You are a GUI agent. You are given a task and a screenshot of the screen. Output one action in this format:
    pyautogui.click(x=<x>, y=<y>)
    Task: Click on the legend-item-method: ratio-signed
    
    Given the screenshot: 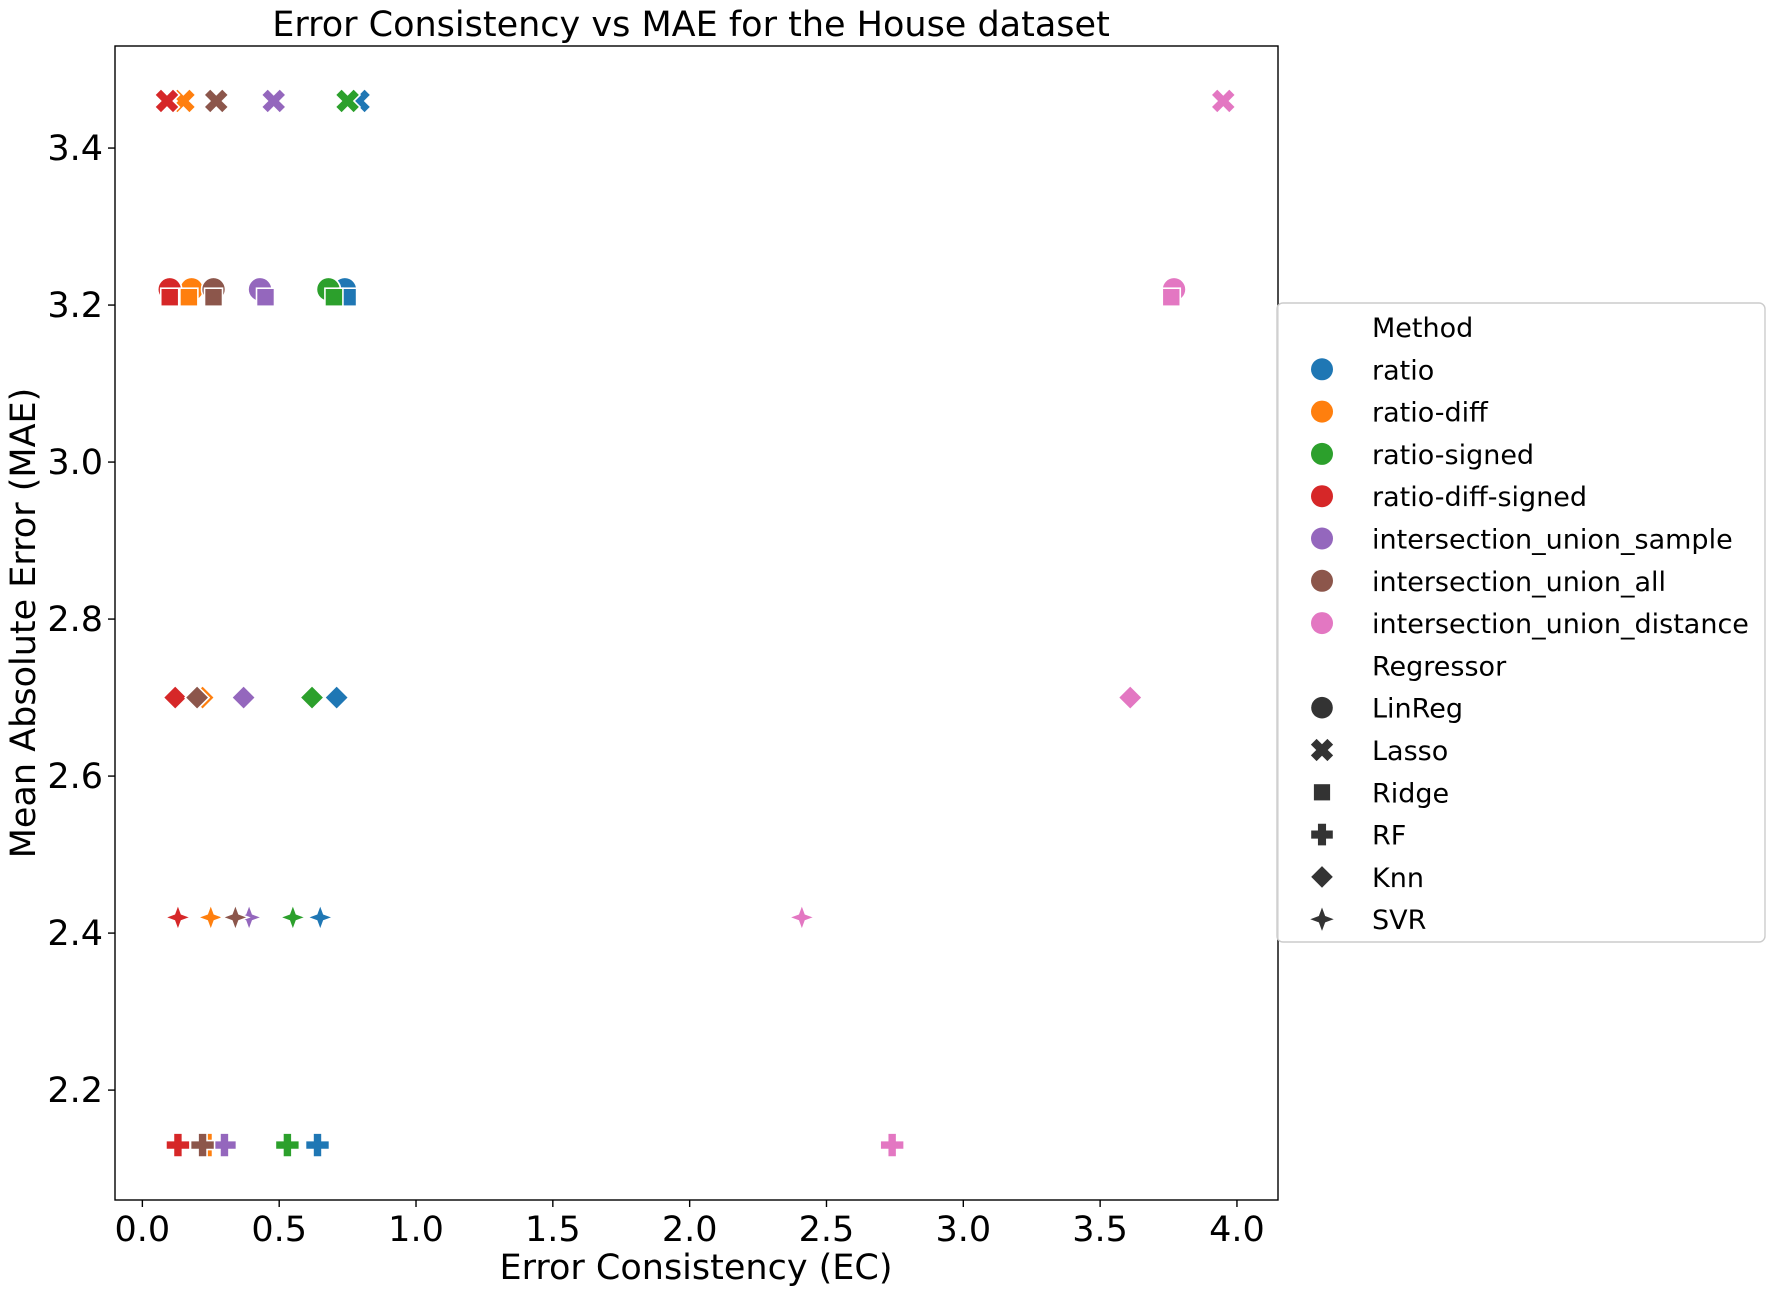 What is the action you would take?
    pyautogui.click(x=1453, y=455)
    